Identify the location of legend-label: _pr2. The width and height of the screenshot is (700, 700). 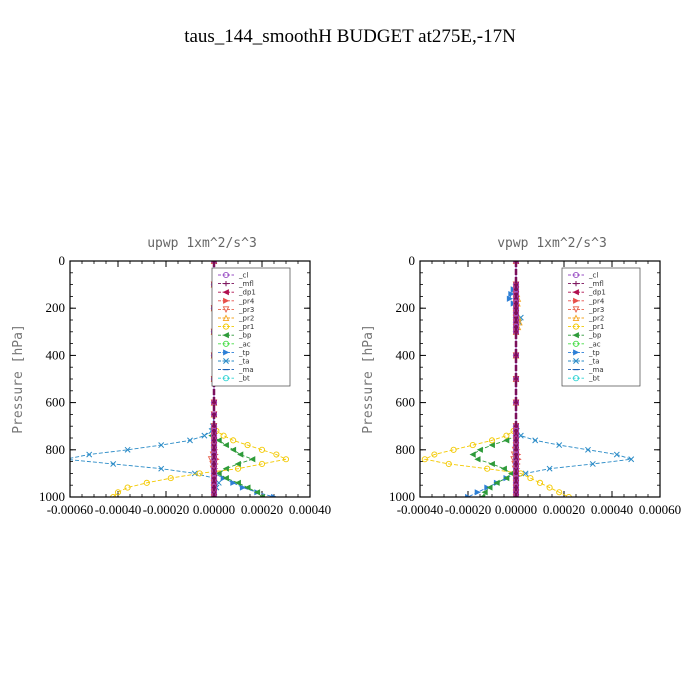
(596, 319).